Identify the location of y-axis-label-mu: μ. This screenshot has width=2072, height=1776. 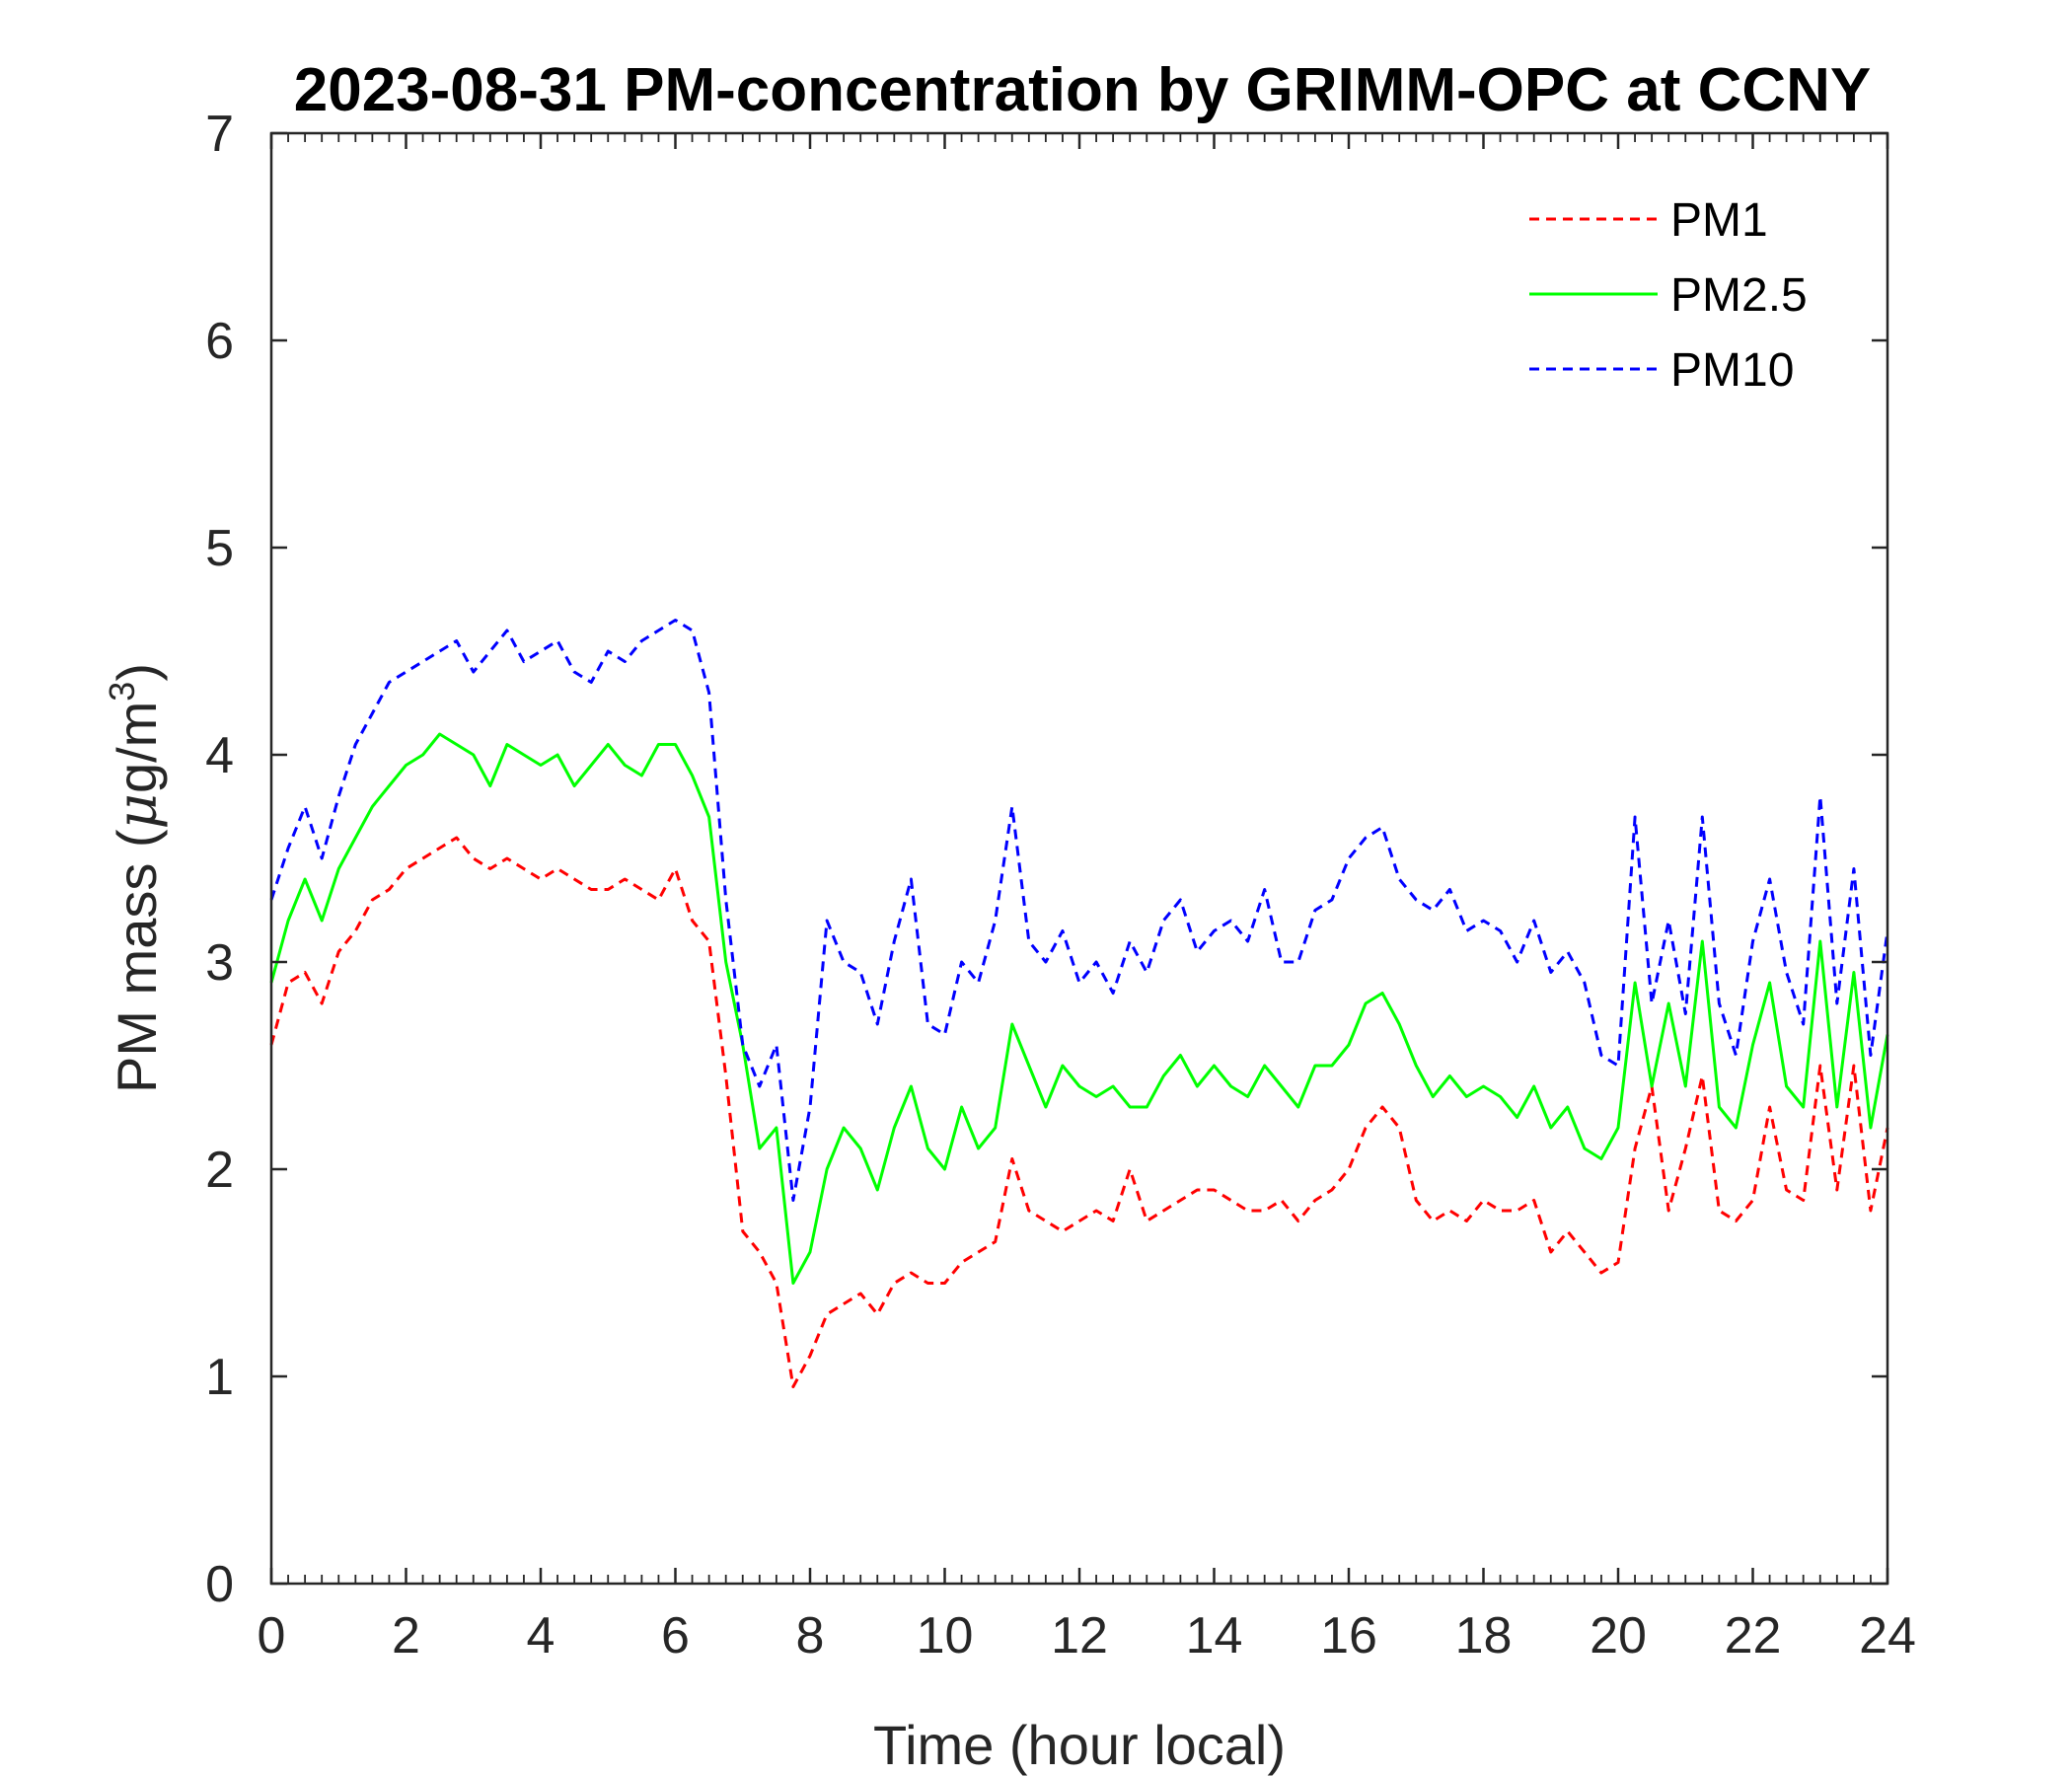
(138, 811).